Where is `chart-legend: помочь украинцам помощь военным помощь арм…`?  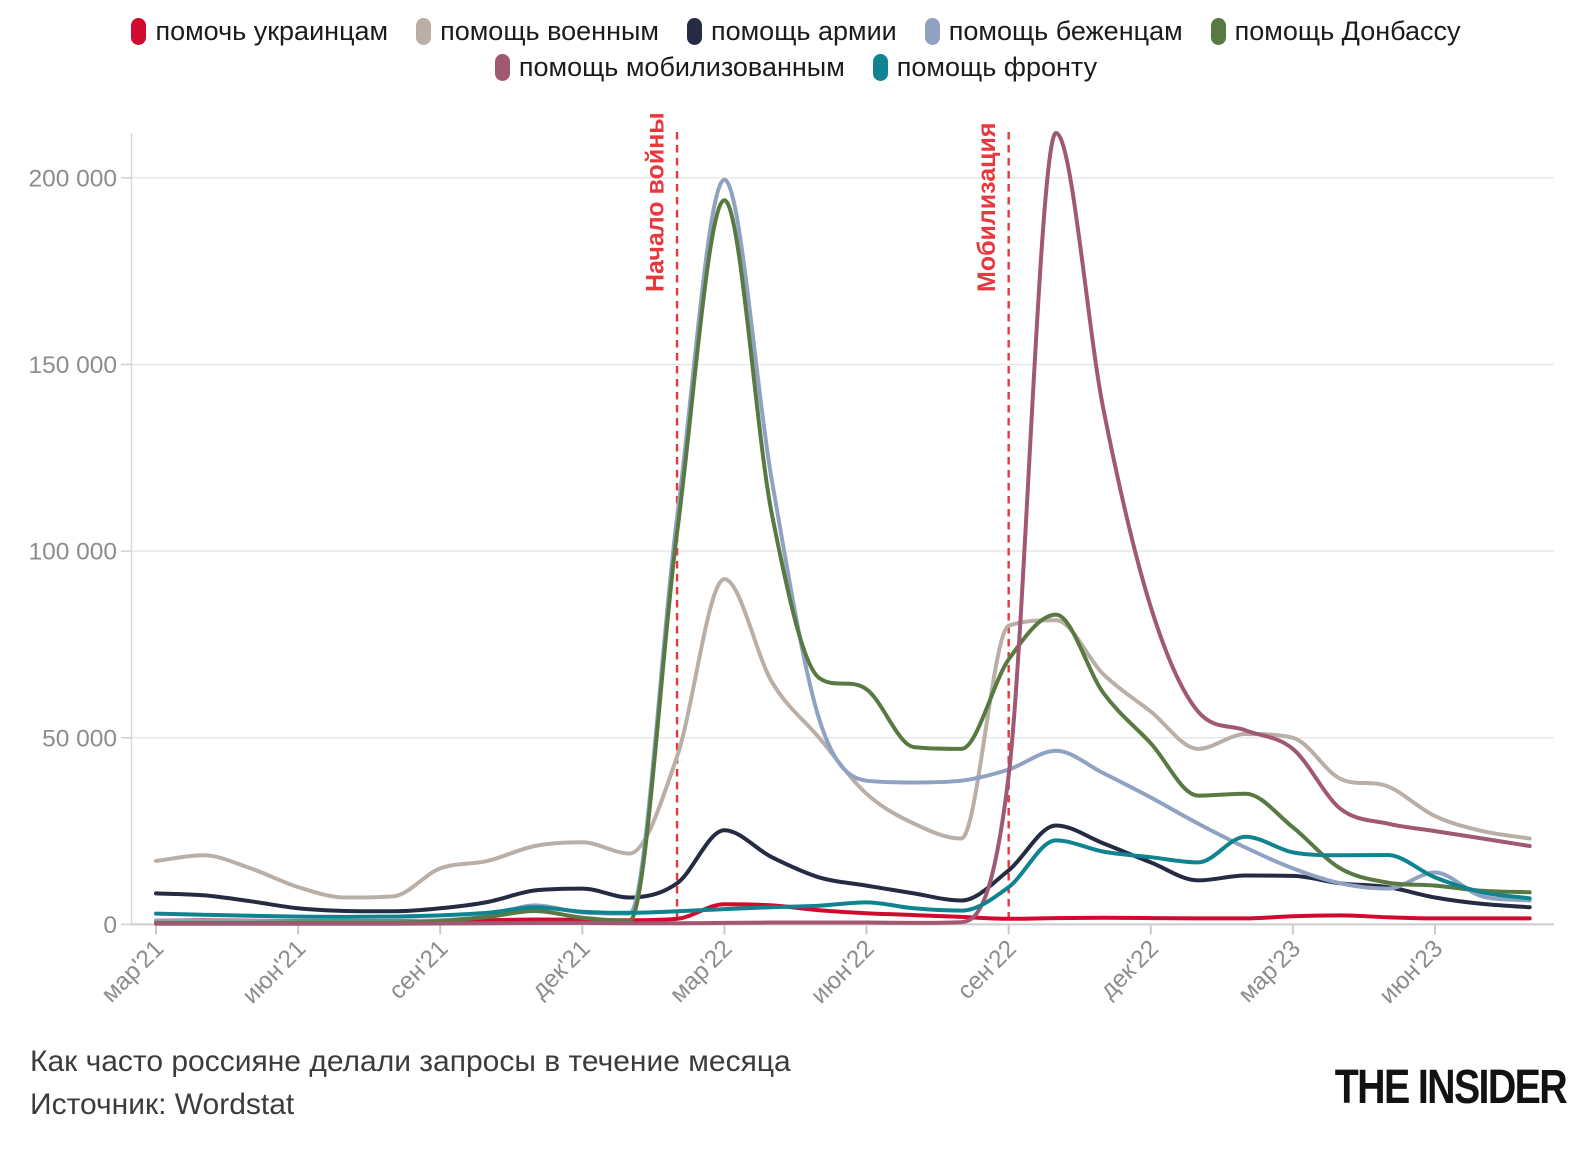 chart-legend: помочь украинцам помощь военным помощь арм… is located at coordinates (796, 49).